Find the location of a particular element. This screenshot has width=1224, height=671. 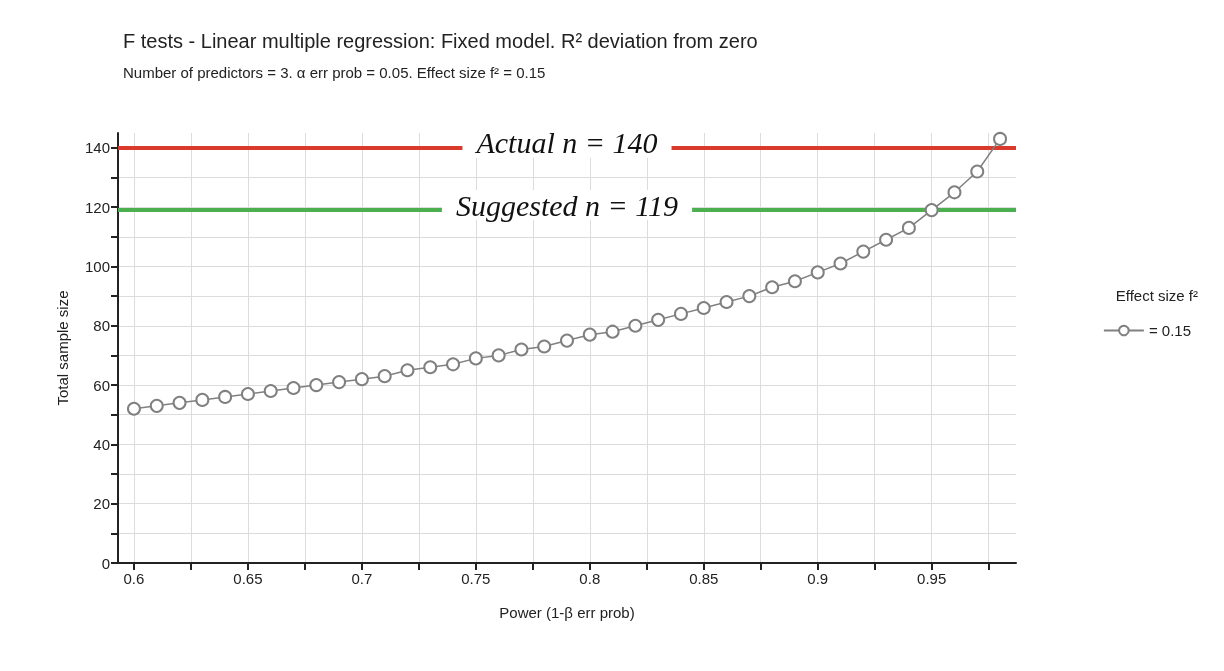

y-tick-label: 80 is located at coordinates (101, 326).